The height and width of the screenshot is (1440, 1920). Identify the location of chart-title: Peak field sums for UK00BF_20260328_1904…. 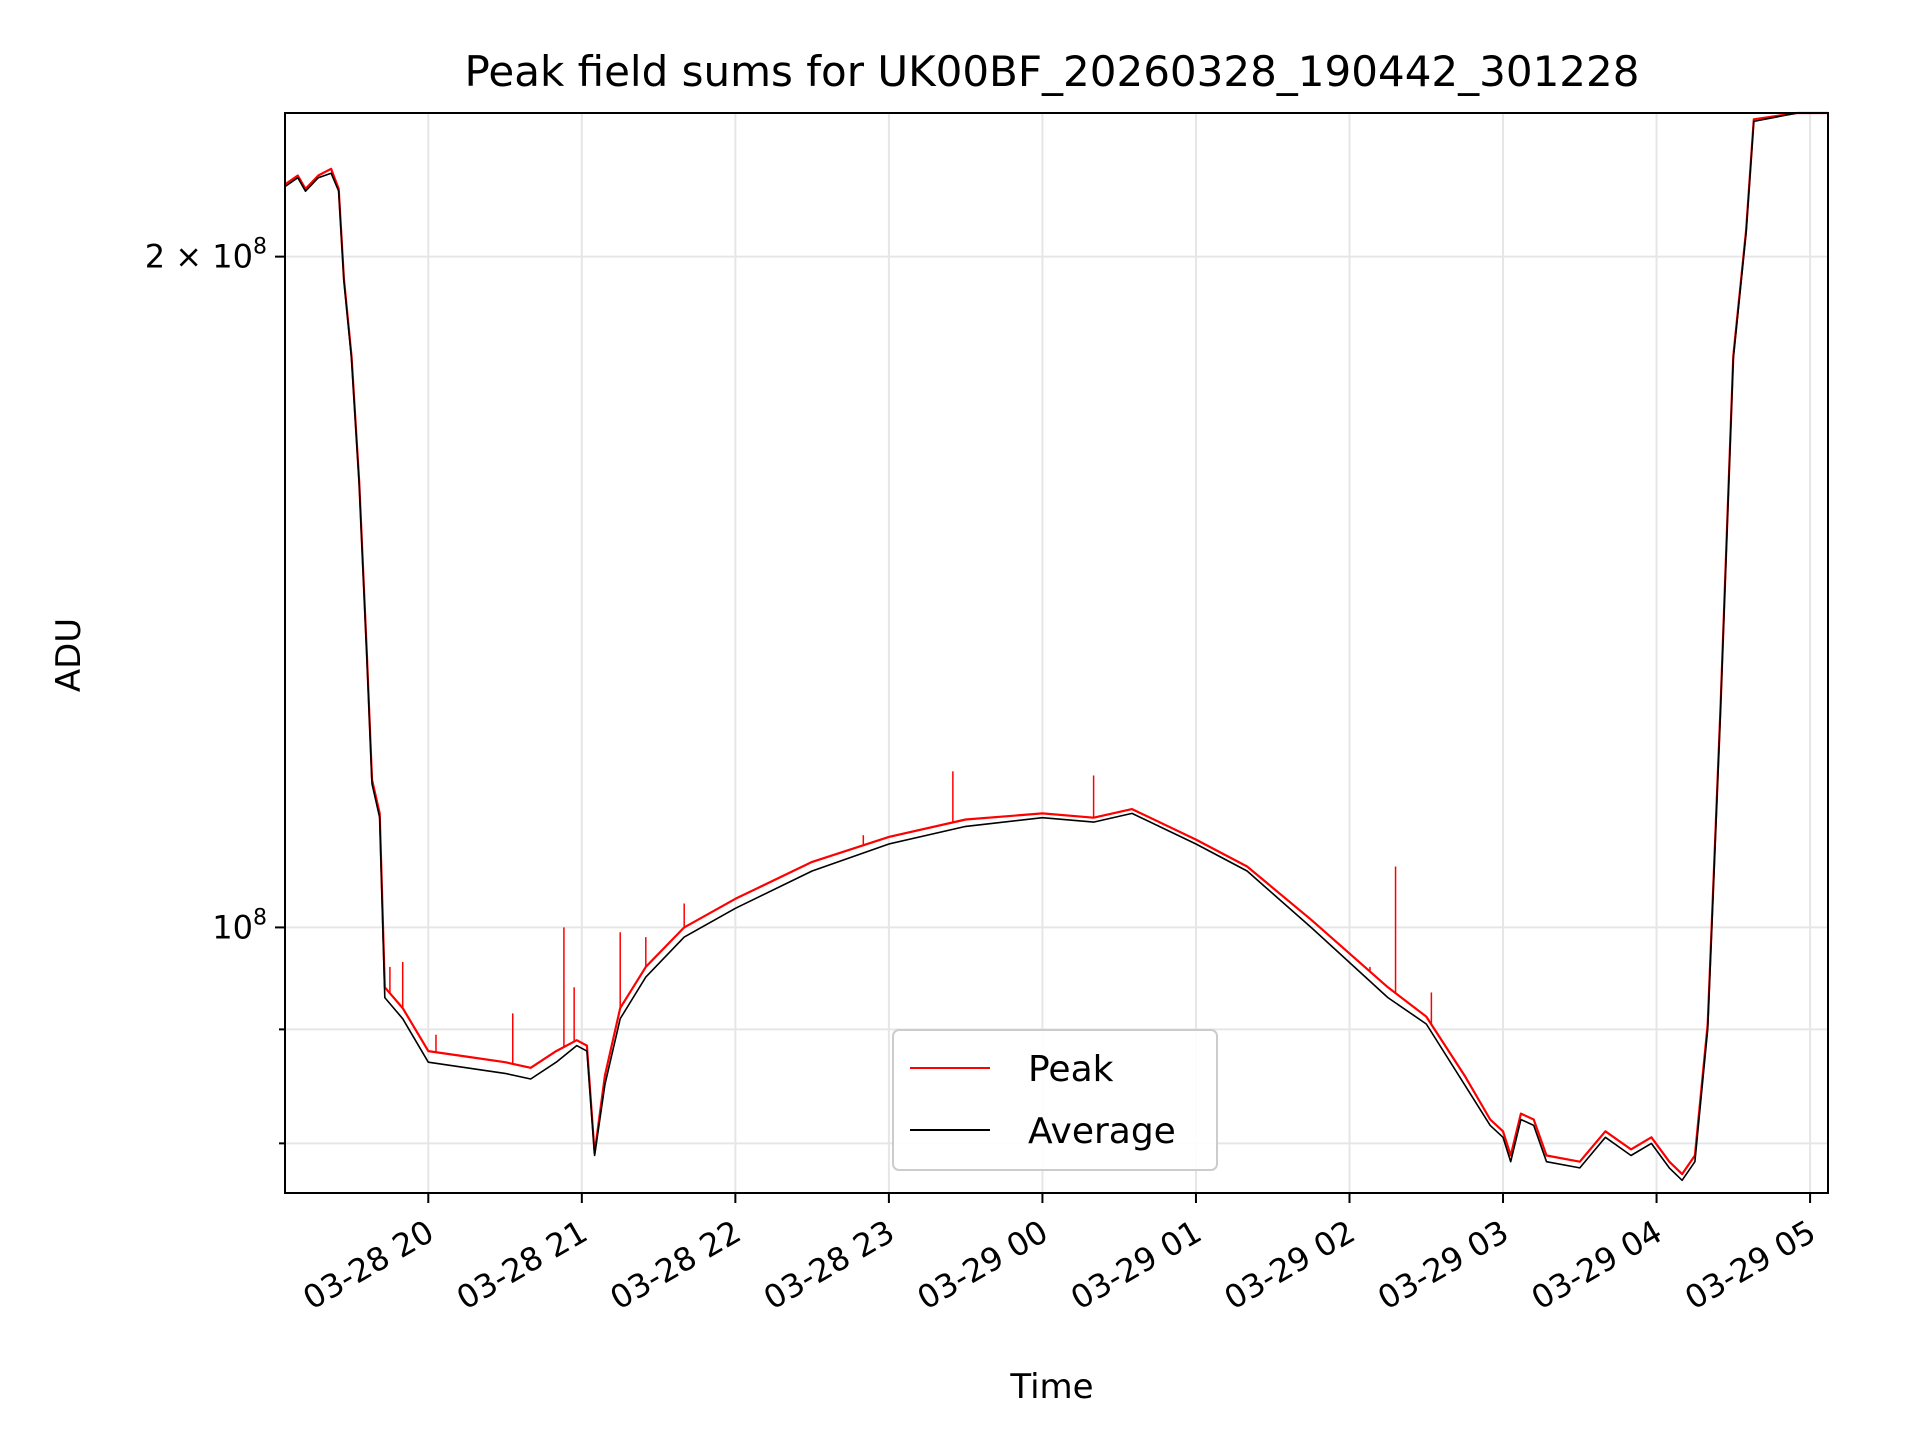
(1052, 71).